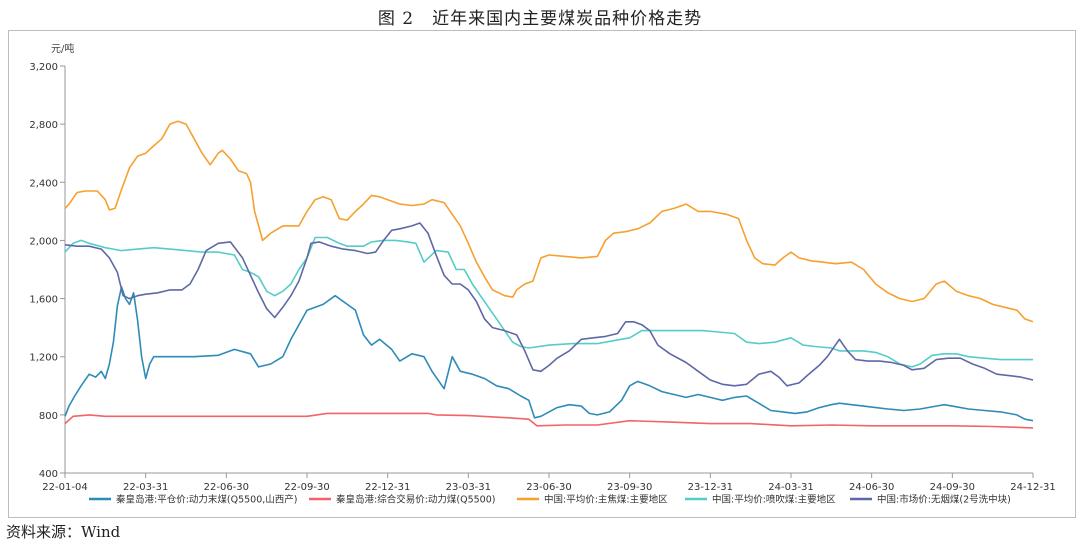  Describe the element at coordinates (549, 420) in the screenshot. I see `series-line` at that location.